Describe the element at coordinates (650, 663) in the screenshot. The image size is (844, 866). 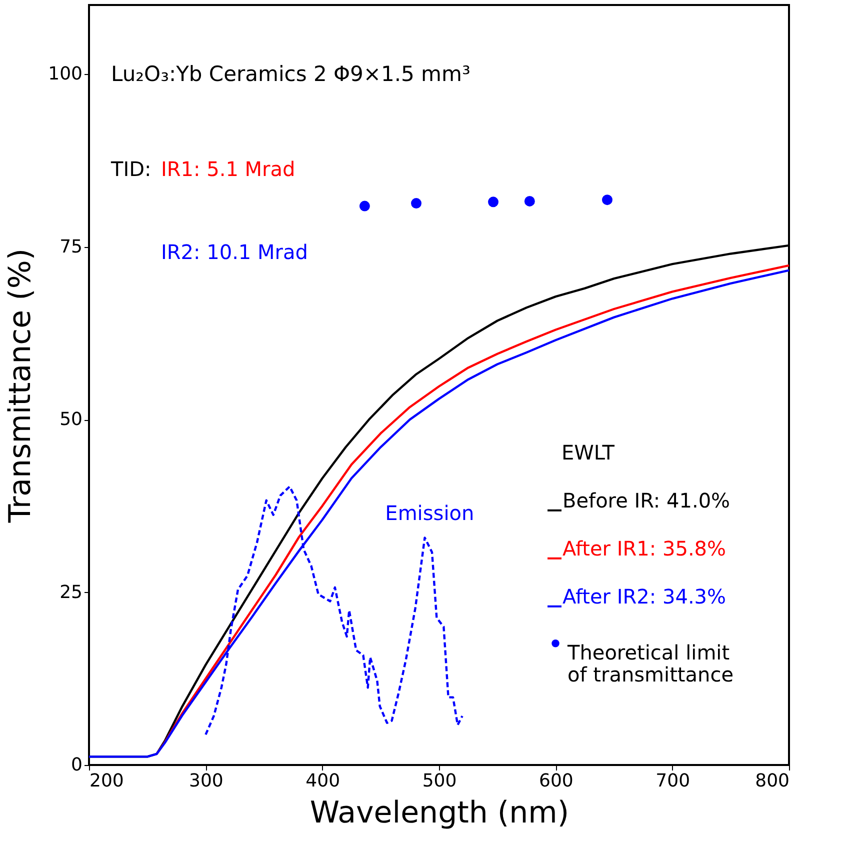
I see `legend-label: Theoretical limit of transmittance` at that location.